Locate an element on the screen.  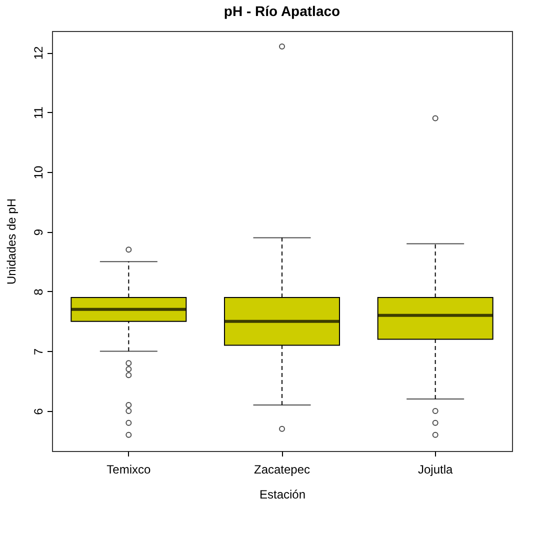
chart-title: pH - Río Apatlaco is located at coordinates (282, 11).